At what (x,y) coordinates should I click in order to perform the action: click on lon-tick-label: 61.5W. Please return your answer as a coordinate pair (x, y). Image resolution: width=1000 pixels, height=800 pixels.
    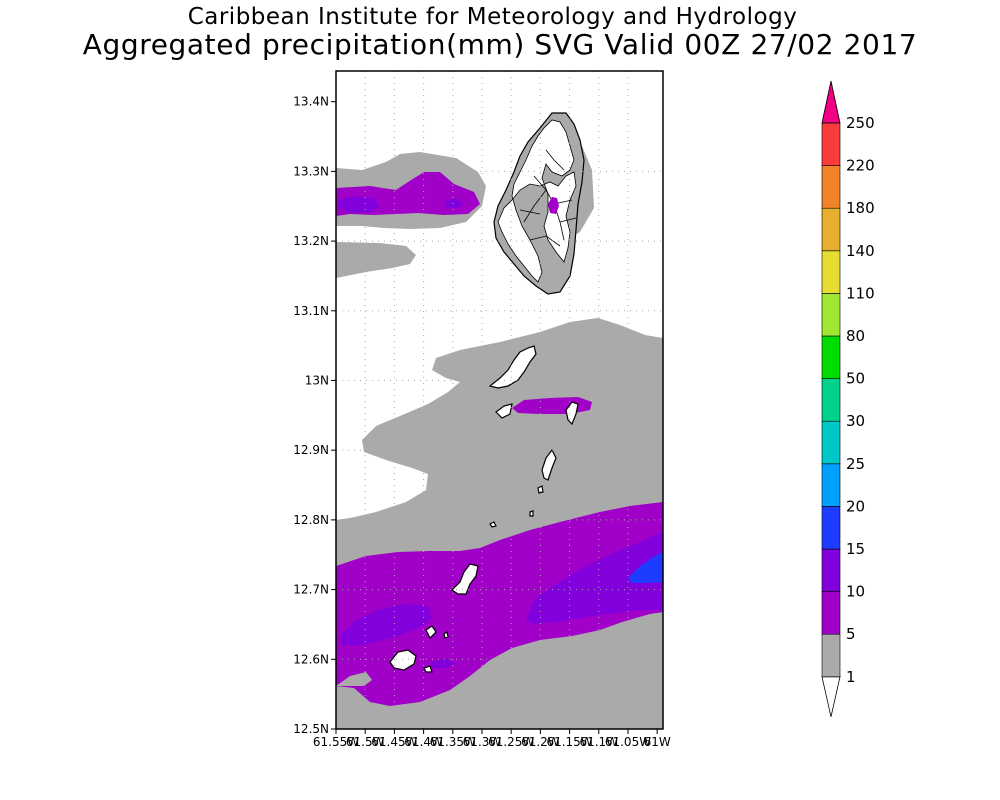
    Looking at the image, I should click on (365, 742).